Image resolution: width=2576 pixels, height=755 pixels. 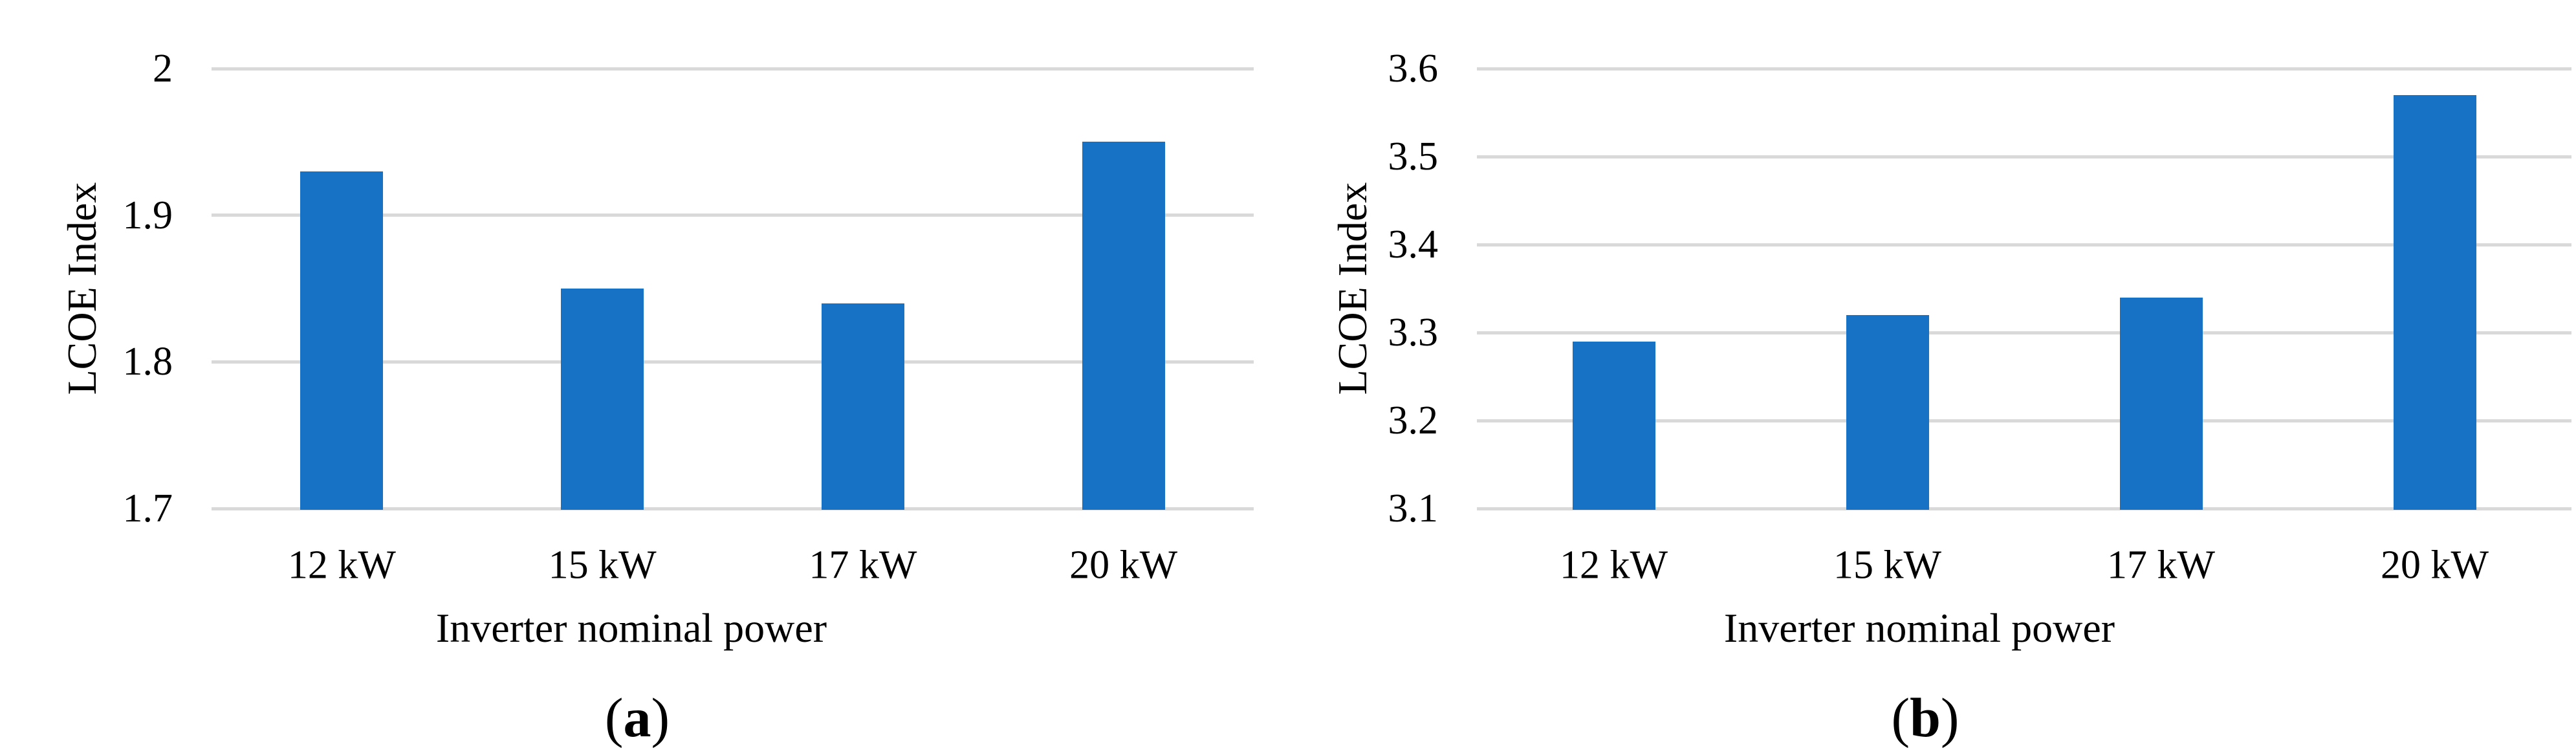 I want to click on panel-caption: (a), so click(x=637, y=717).